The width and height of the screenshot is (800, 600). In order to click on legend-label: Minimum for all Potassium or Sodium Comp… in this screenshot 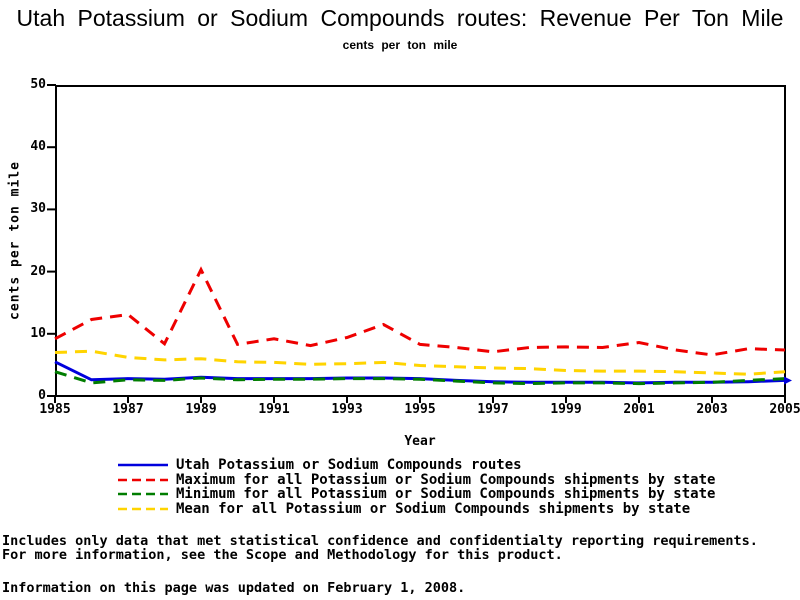, I will do `click(446, 494)`.